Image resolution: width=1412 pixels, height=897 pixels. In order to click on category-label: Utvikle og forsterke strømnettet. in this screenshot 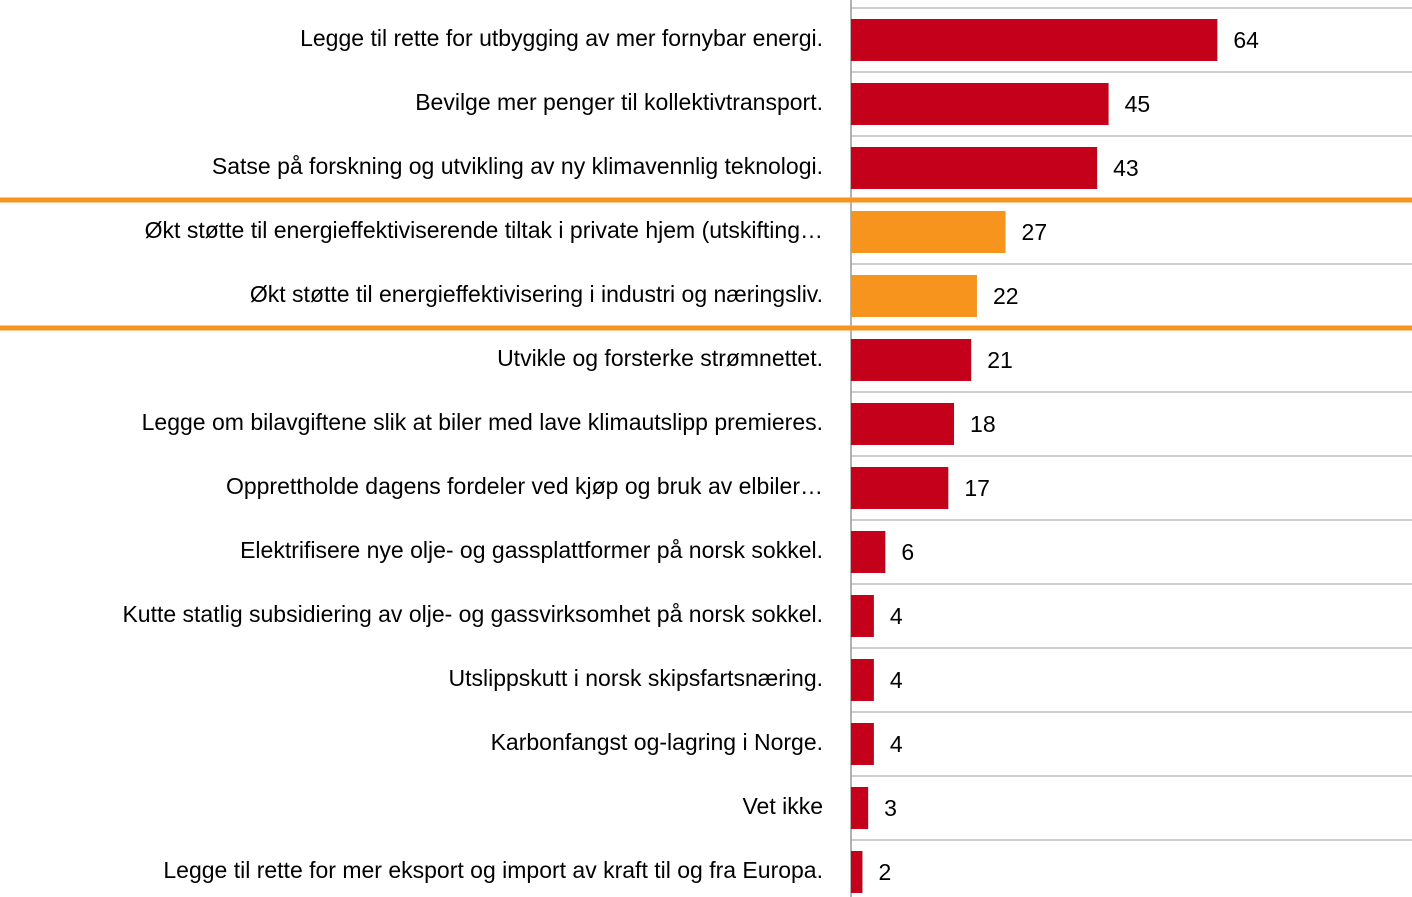, I will do `click(660, 358)`.